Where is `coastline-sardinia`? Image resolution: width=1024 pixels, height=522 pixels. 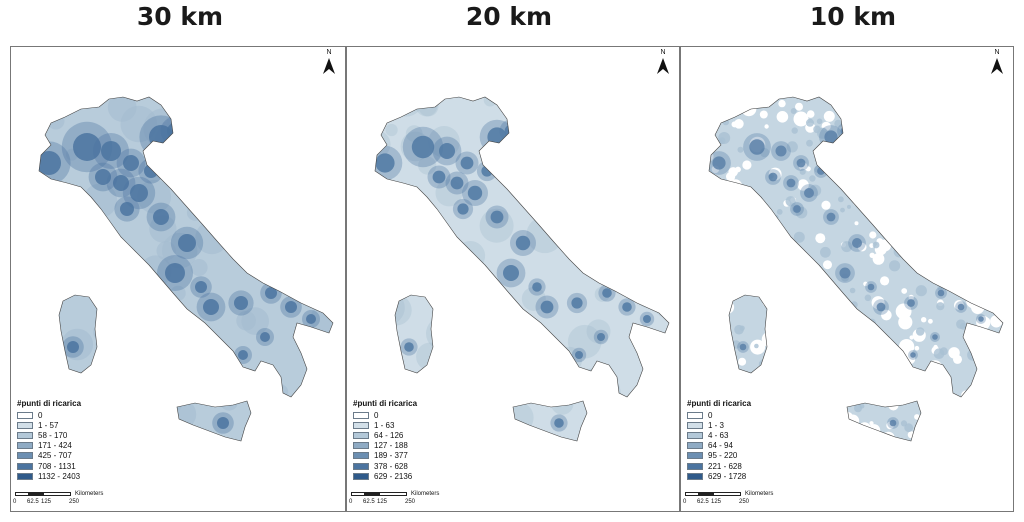
coastline-sardinia is located at coordinates (414, 334).